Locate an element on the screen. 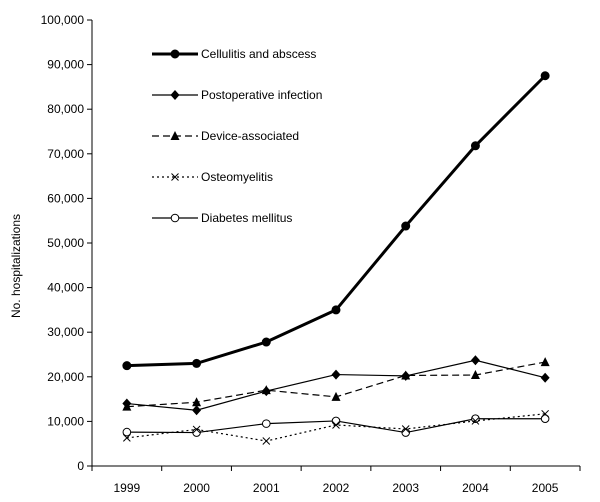  series-line is located at coordinates (336, 385).